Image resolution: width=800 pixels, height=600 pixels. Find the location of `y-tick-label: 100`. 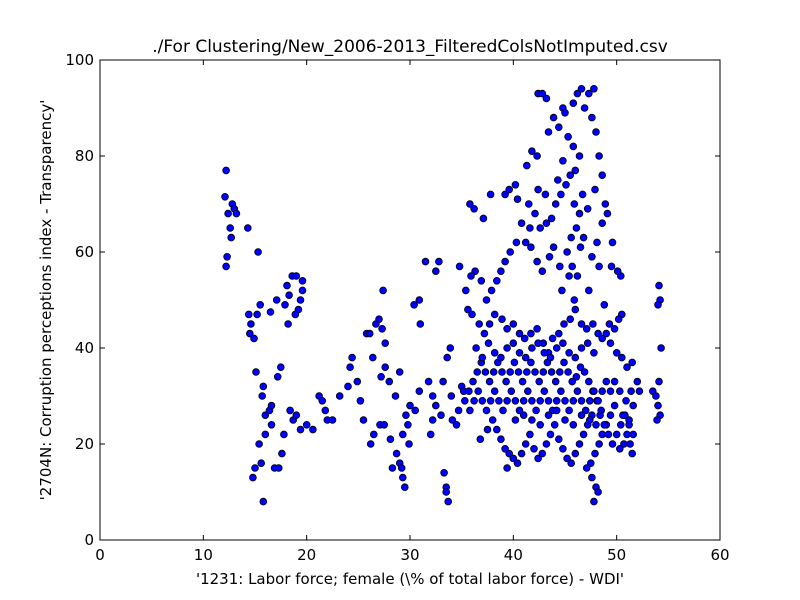

y-tick-label: 100 is located at coordinates (79, 60).